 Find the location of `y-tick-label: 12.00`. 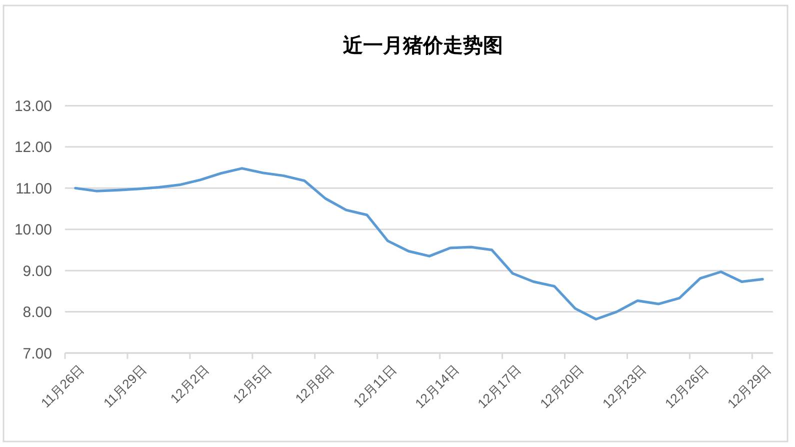

y-tick-label: 12.00 is located at coordinates (33, 147).